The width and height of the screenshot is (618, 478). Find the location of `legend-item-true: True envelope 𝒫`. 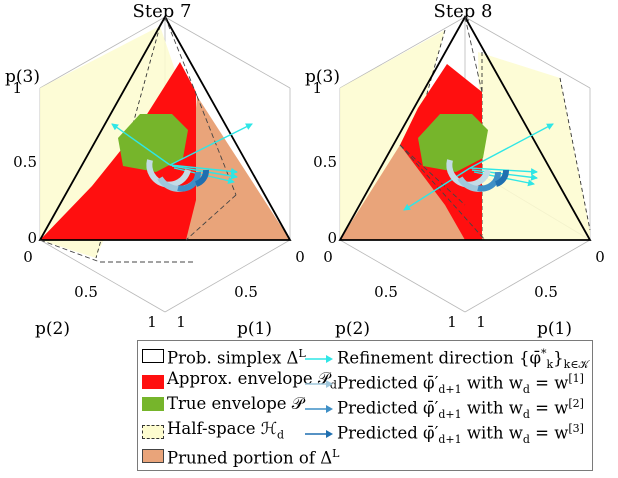

legend-item-true: True envelope 𝒫 is located at coordinates (223, 404).